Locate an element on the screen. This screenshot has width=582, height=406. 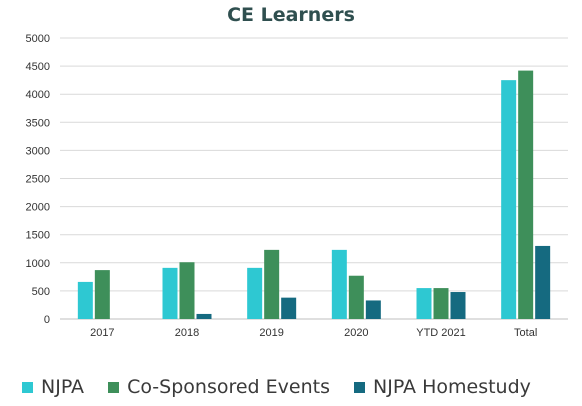
chart-title: CE Learners is located at coordinates (291, 15).